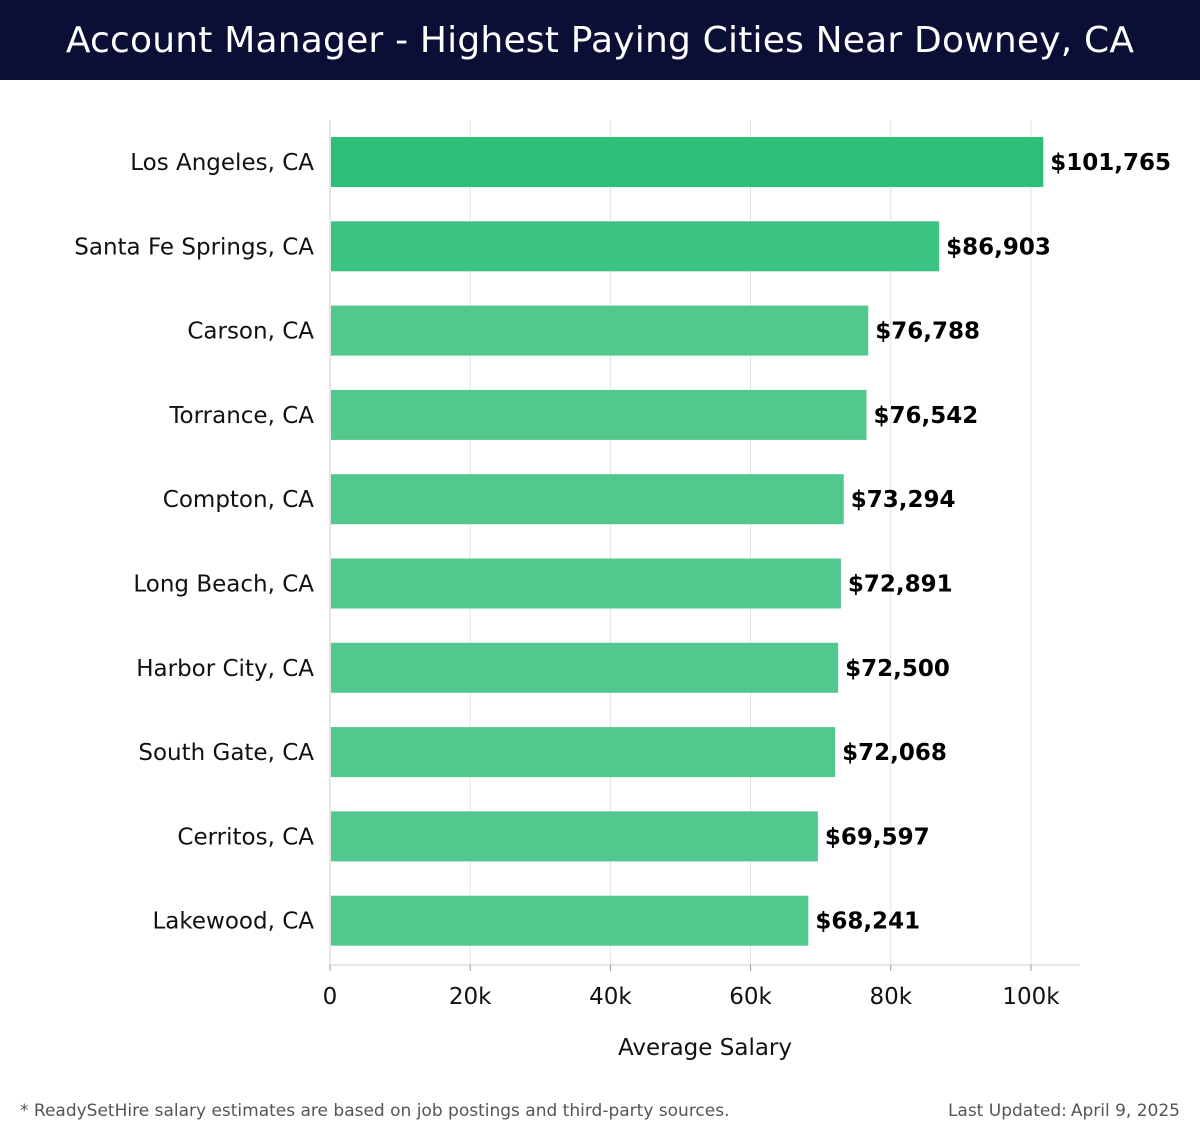  I want to click on value-label: $86,903, so click(998, 247).